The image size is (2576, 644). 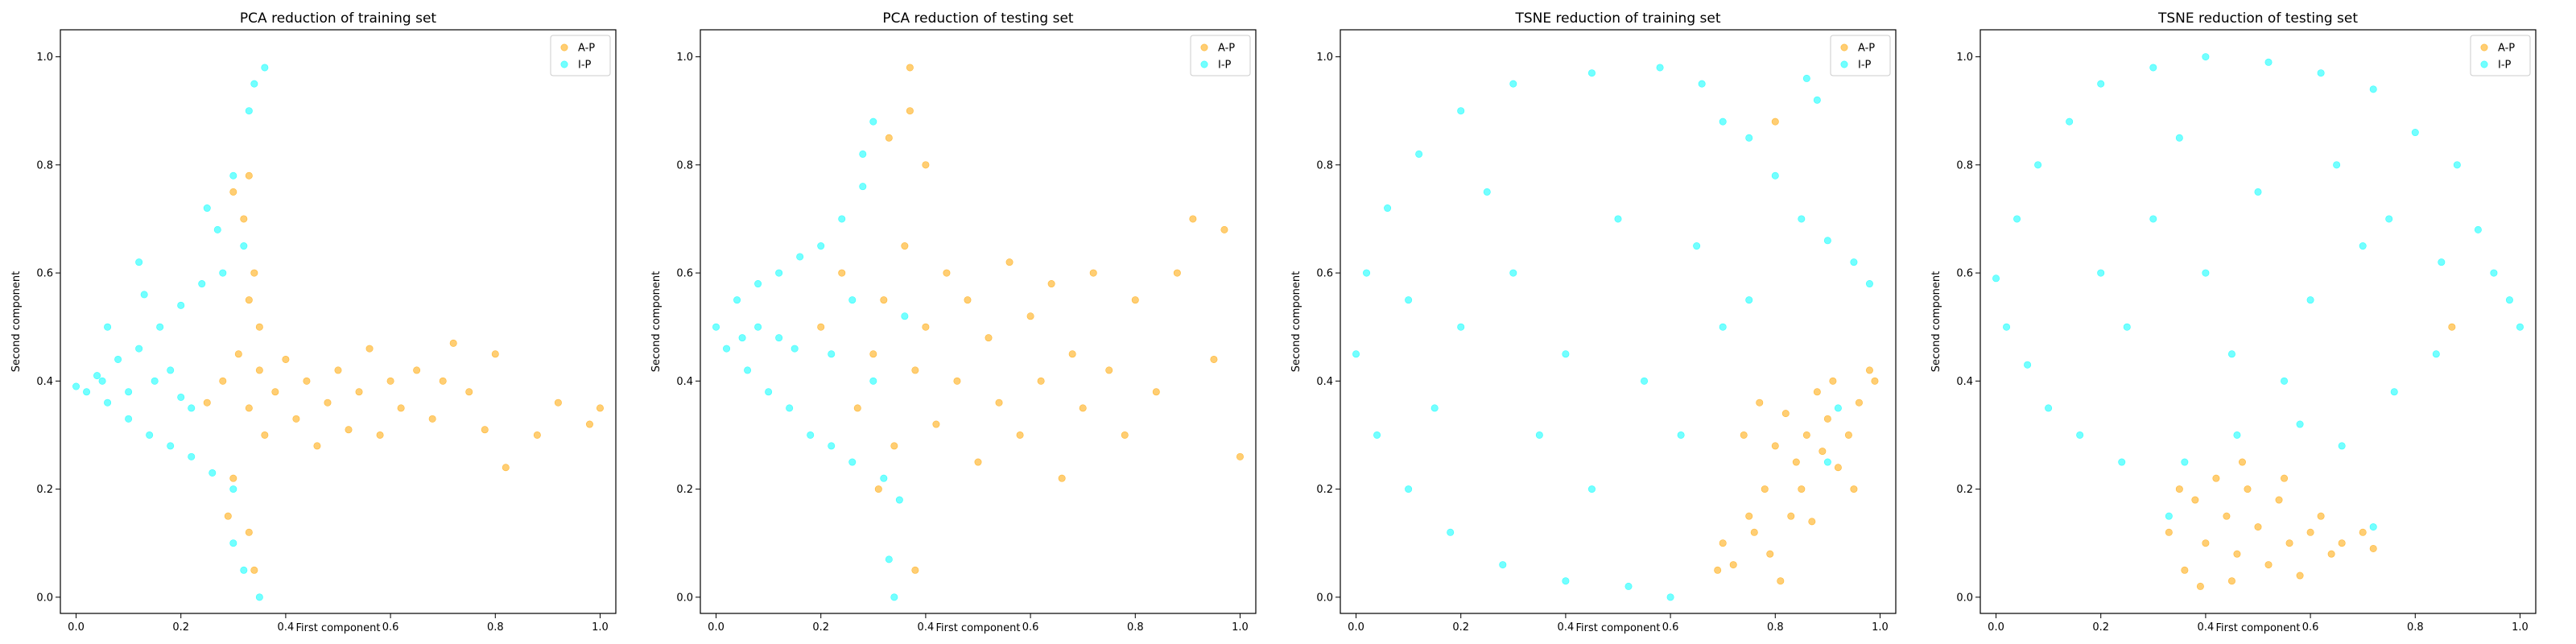 I want to click on chart-title: TSNE reduction of testing set, so click(x=2257, y=18).